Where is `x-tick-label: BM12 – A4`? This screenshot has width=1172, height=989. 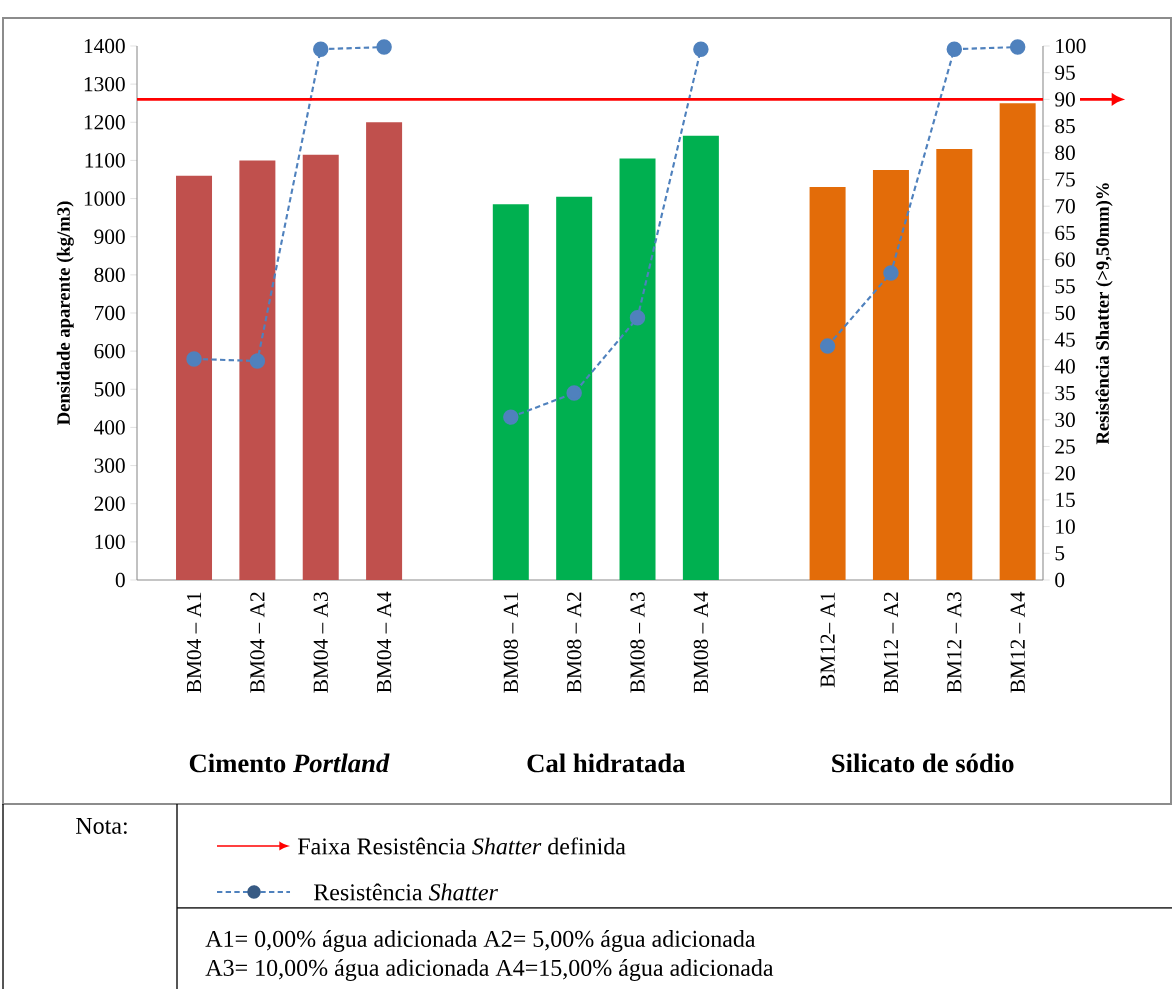 x-tick-label: BM12 – A4 is located at coordinates (1017, 642).